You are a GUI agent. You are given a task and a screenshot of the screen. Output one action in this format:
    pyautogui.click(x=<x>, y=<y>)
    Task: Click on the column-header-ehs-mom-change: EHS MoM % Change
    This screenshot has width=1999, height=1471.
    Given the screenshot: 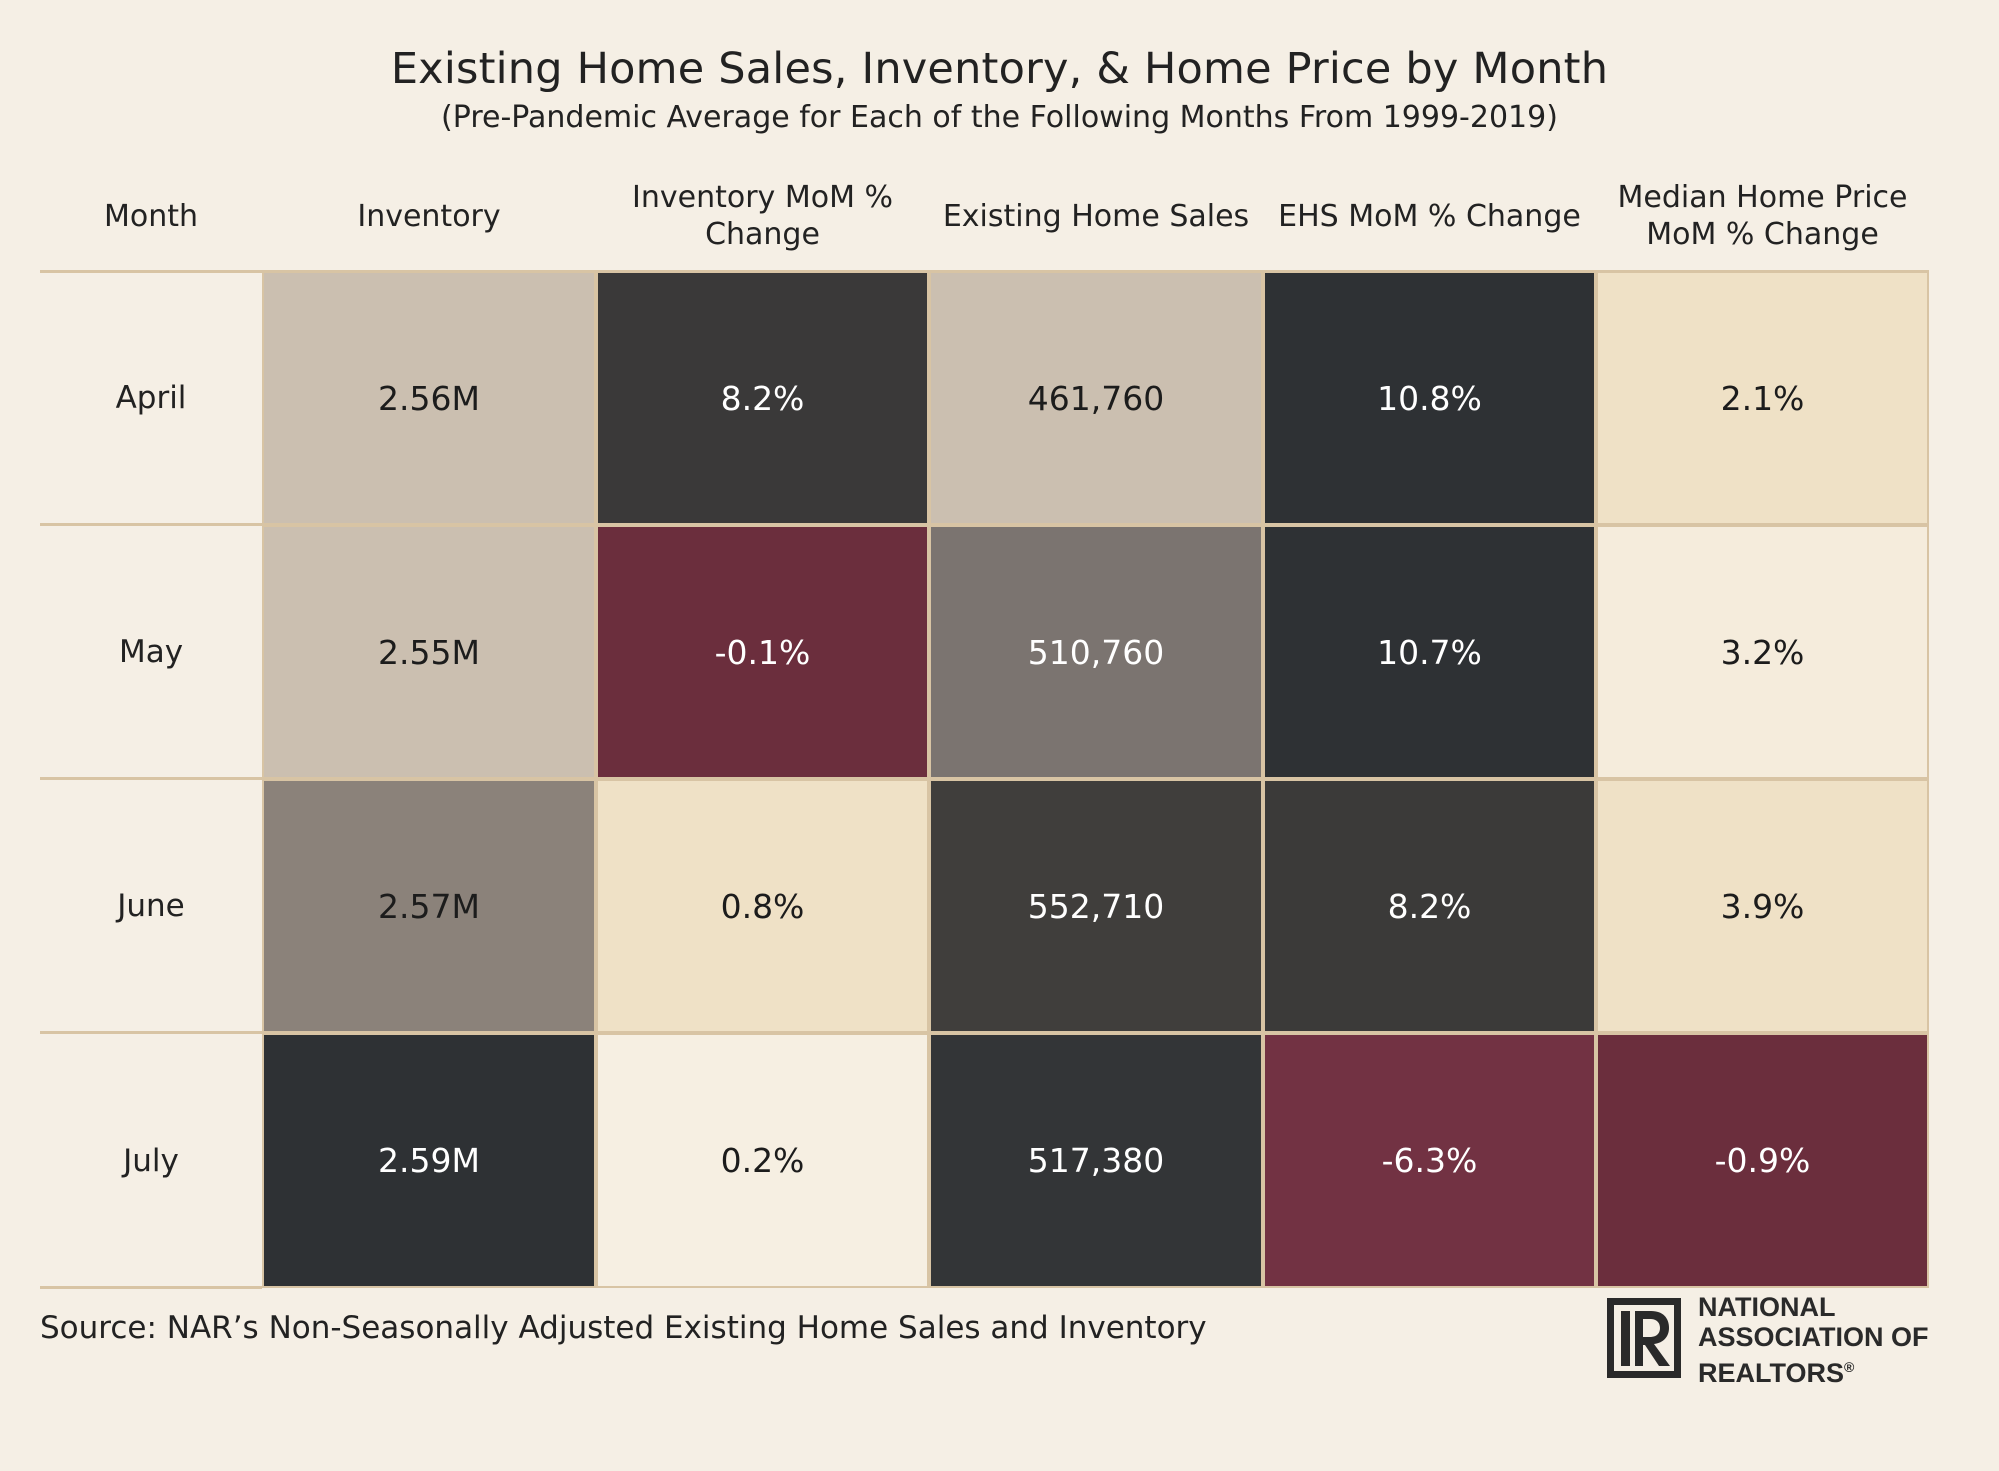 What is the action you would take?
    pyautogui.click(x=1429, y=216)
    